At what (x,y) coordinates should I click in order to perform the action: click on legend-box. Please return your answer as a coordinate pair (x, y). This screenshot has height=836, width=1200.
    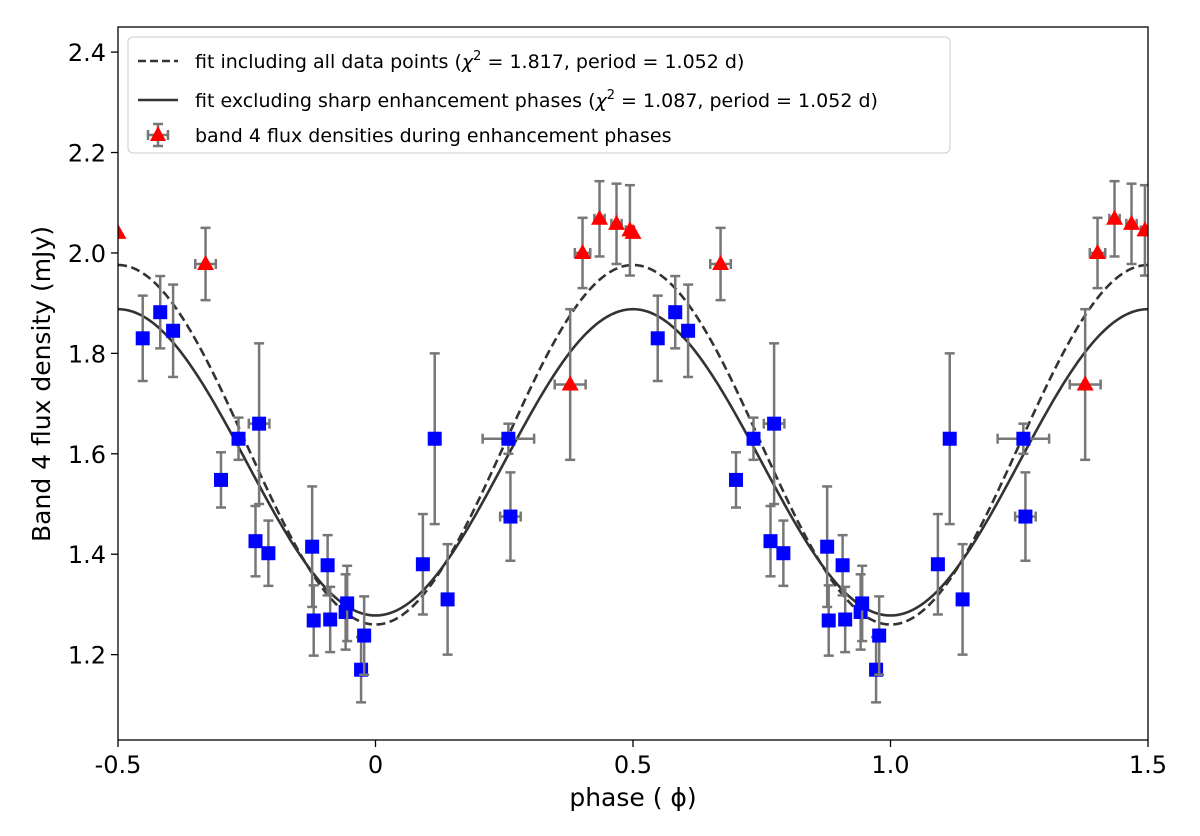
    Looking at the image, I should click on (539, 95).